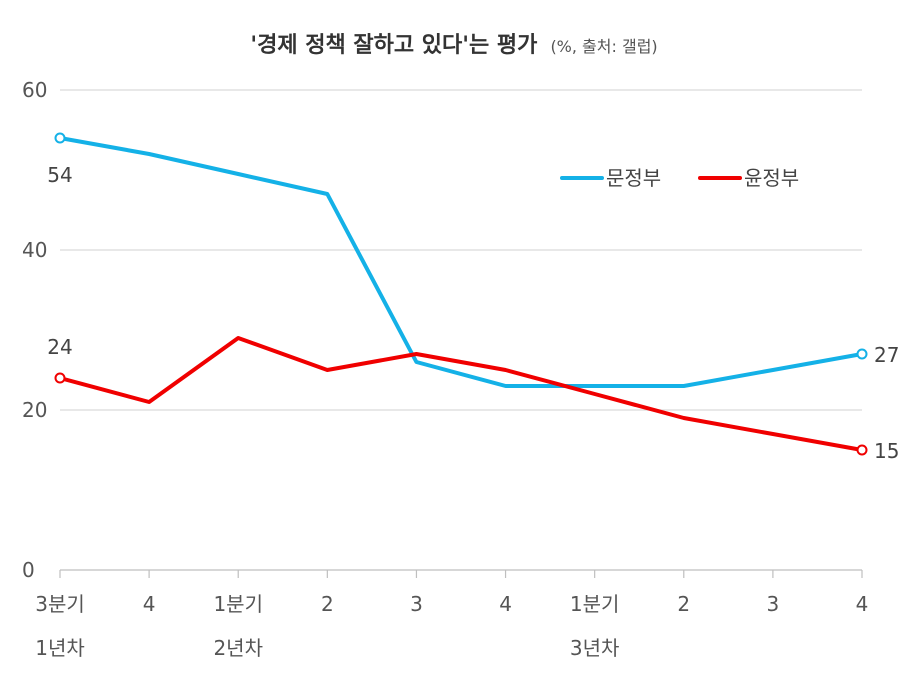 This screenshot has height=682, width=908. Describe the element at coordinates (149, 604) in the screenshot. I see `x-tick-label-1: 4` at that location.